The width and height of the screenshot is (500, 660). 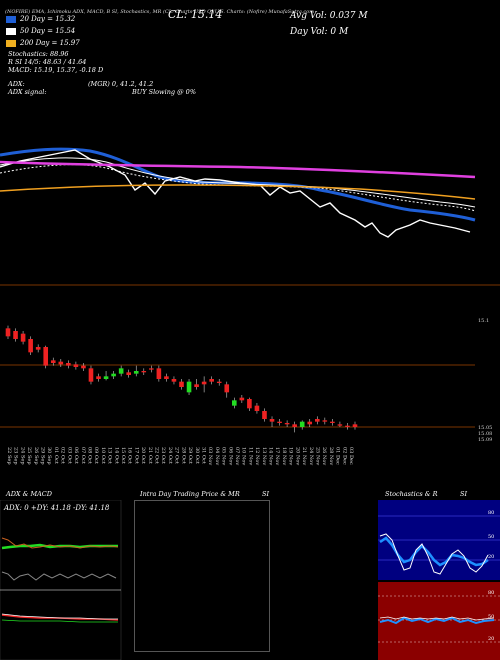 What do you see at coordinates (434, 554) in the screenshot?
I see `stoch-d-line` at bounding box center [434, 554].